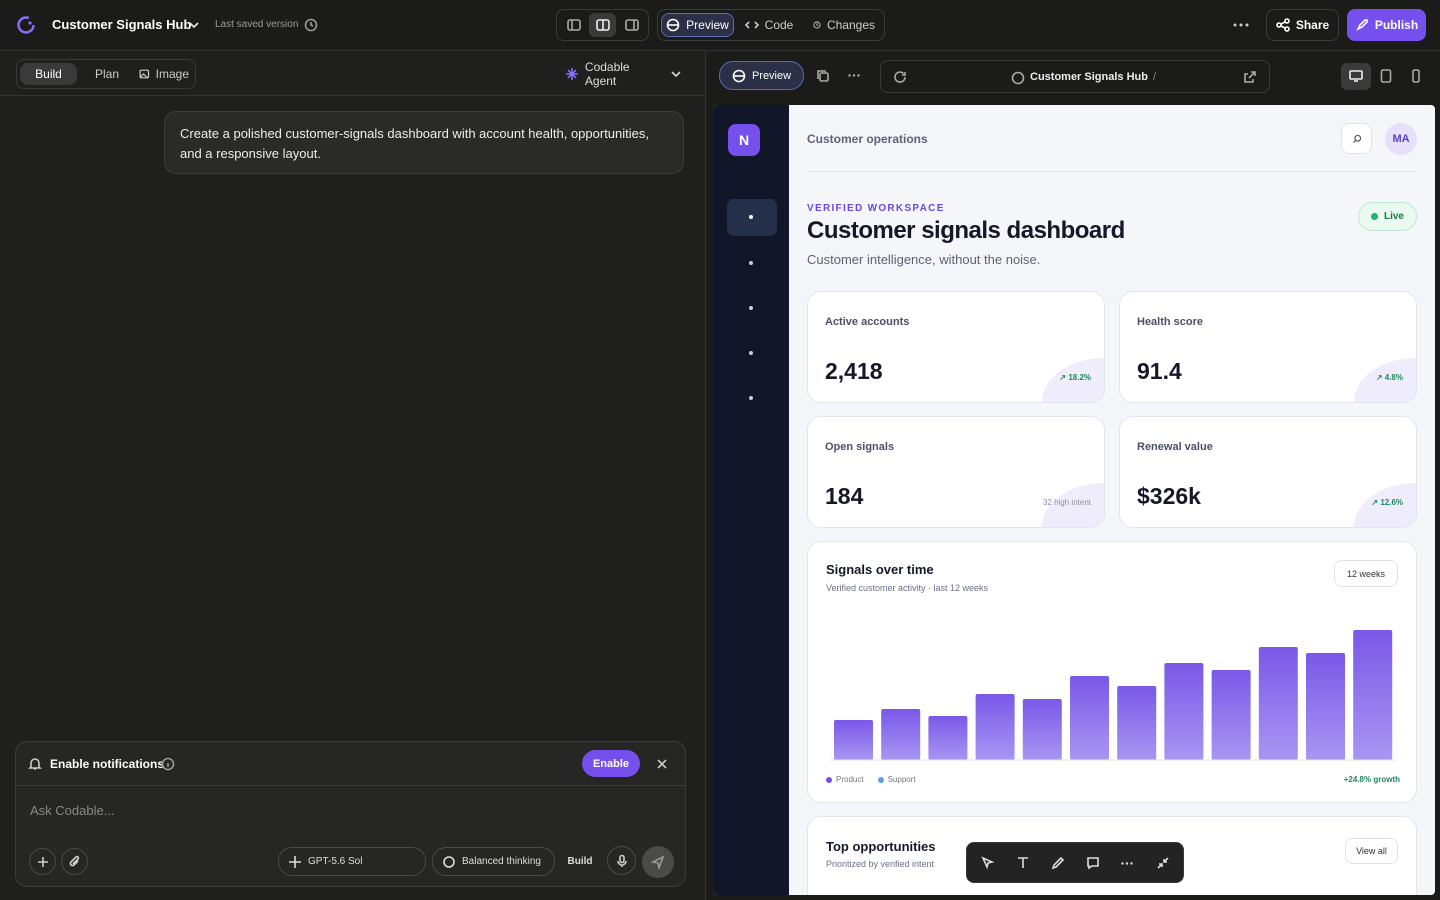 The height and width of the screenshot is (900, 1440). I want to click on metric-label: Health score, so click(1170, 322).